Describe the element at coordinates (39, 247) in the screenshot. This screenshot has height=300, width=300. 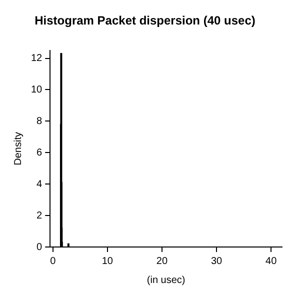
I see `y-tick-label: 0` at that location.